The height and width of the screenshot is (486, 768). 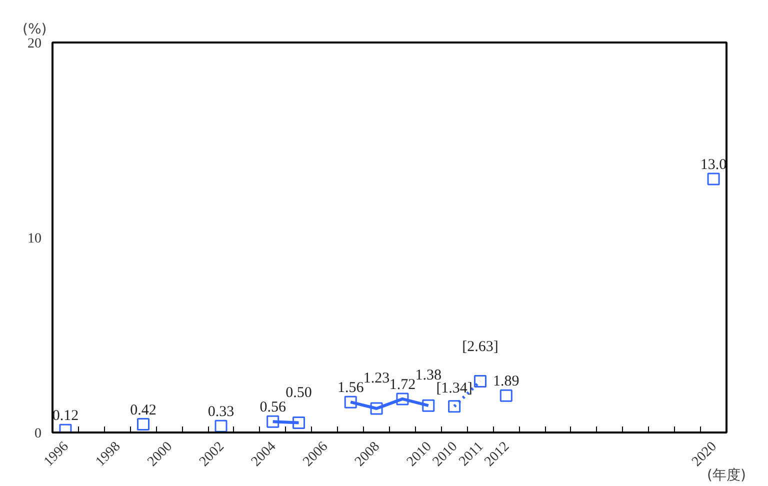 I want to click on y-tick-label: 0, so click(x=38, y=434).